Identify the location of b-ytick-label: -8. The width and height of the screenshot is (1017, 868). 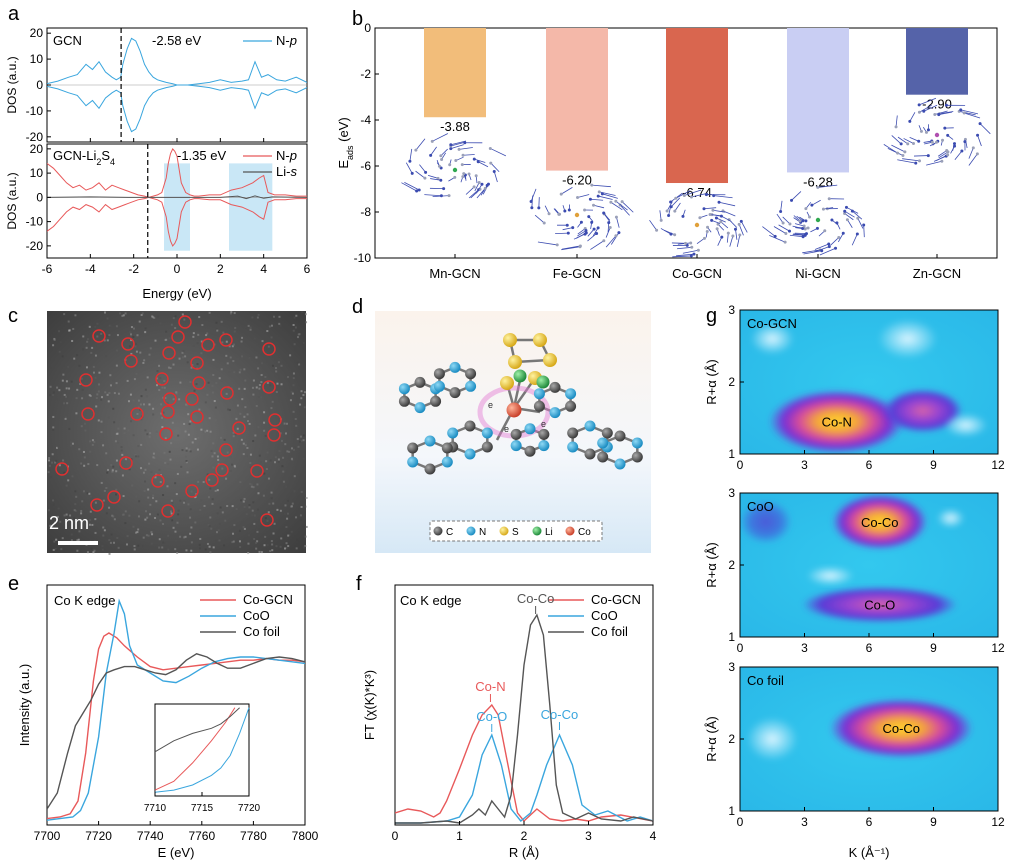
(365, 212).